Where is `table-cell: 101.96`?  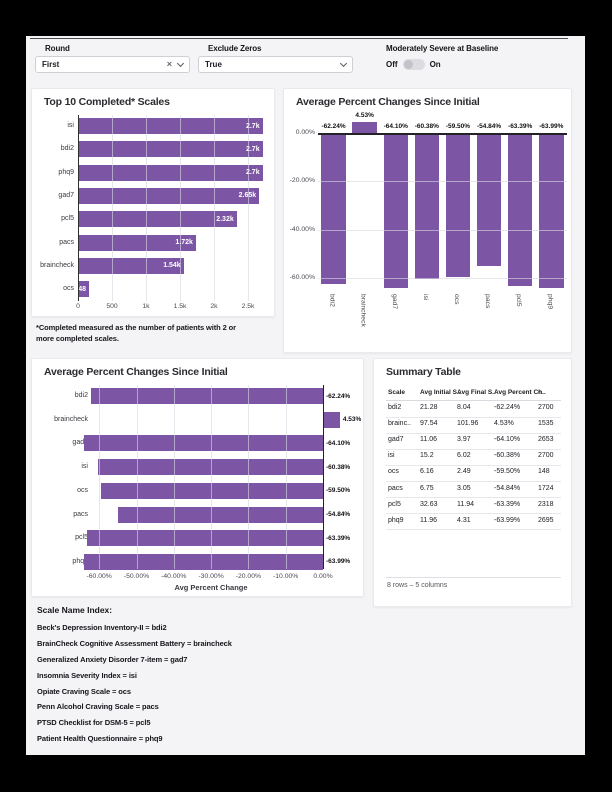 table-cell: 101.96 is located at coordinates (468, 424).